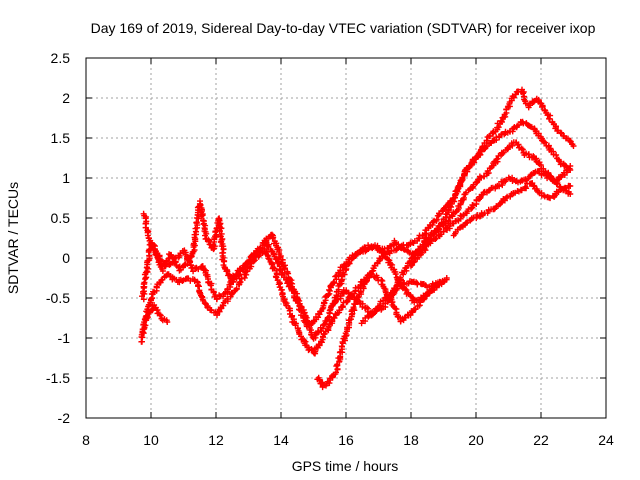  Describe the element at coordinates (216, 440) in the screenshot. I see `x-tick-label: 12` at that location.